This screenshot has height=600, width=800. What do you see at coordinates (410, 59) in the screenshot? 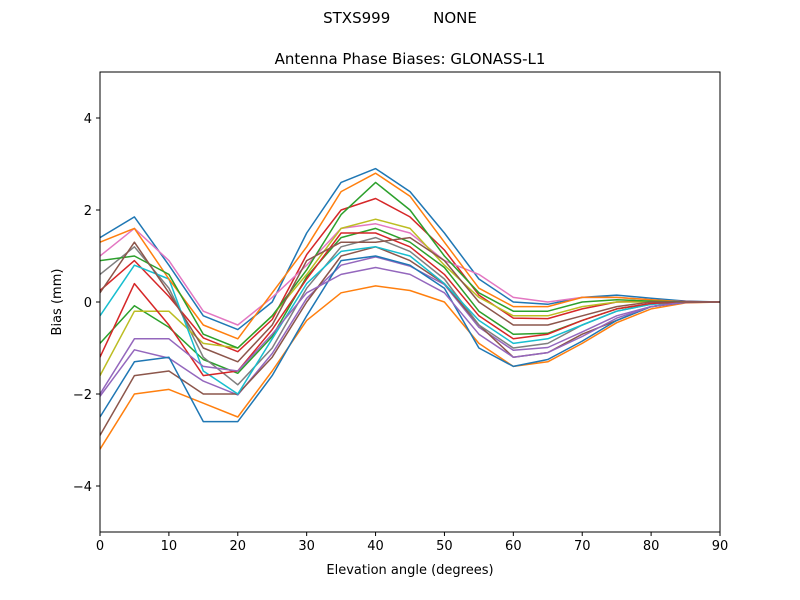
I see `chart-title: Antenna Phase Biases: GLONASS-L1` at bounding box center [410, 59].